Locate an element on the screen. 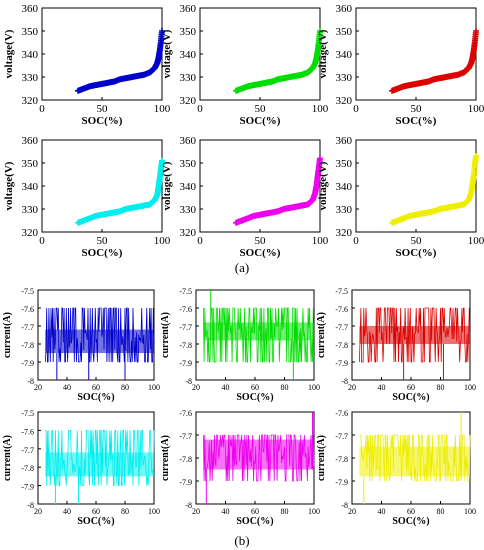  chart-6: 320 330 340 350 360 0 50 100 SOC(%) voltage(V) is located at coordinates (400, 197).